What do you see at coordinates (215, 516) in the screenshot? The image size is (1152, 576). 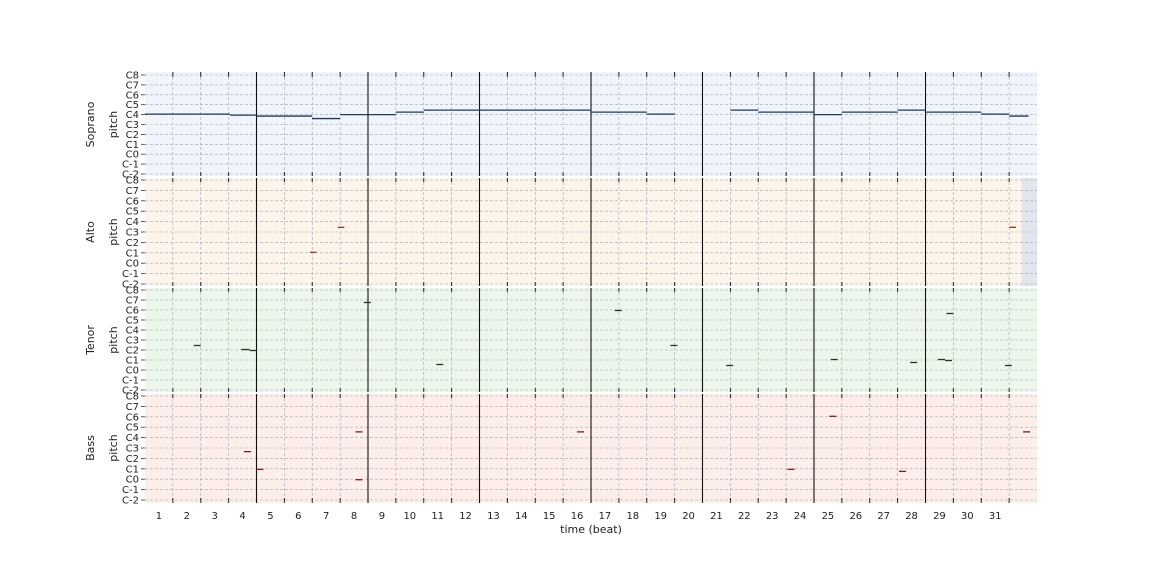 I see `x-tick-label: 3` at bounding box center [215, 516].